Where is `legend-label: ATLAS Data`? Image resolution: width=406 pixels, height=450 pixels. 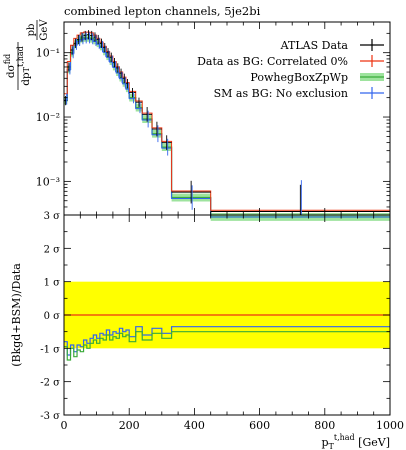 legend-label: ATLAS Data is located at coordinates (314, 45).